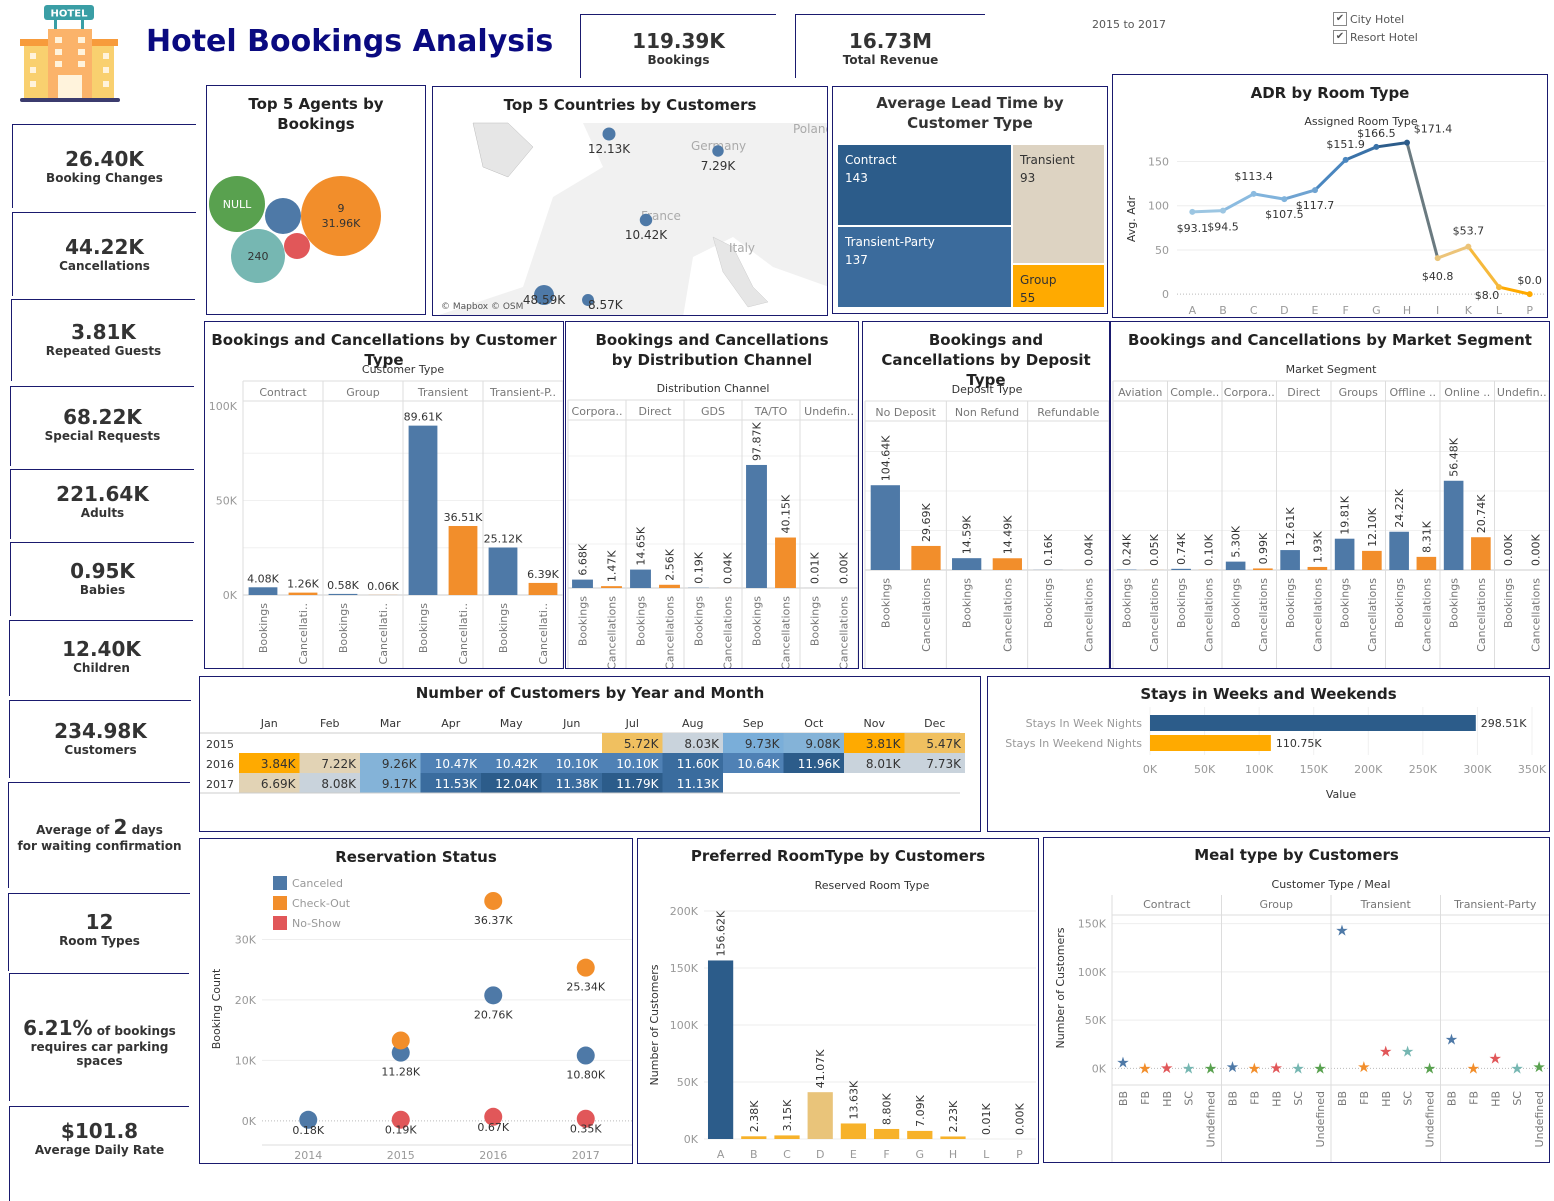 The image size is (1554, 1201). What do you see at coordinates (787, 1115) in the screenshot?
I see `bar-data-label: 3.15K` at bounding box center [787, 1115].